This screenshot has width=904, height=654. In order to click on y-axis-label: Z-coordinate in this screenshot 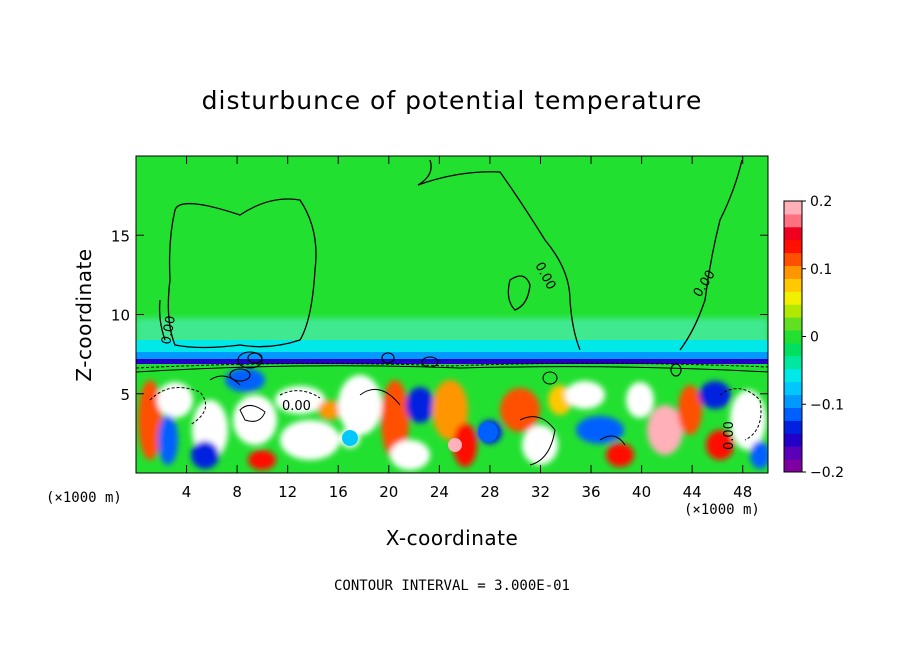, I will do `click(84, 315)`.